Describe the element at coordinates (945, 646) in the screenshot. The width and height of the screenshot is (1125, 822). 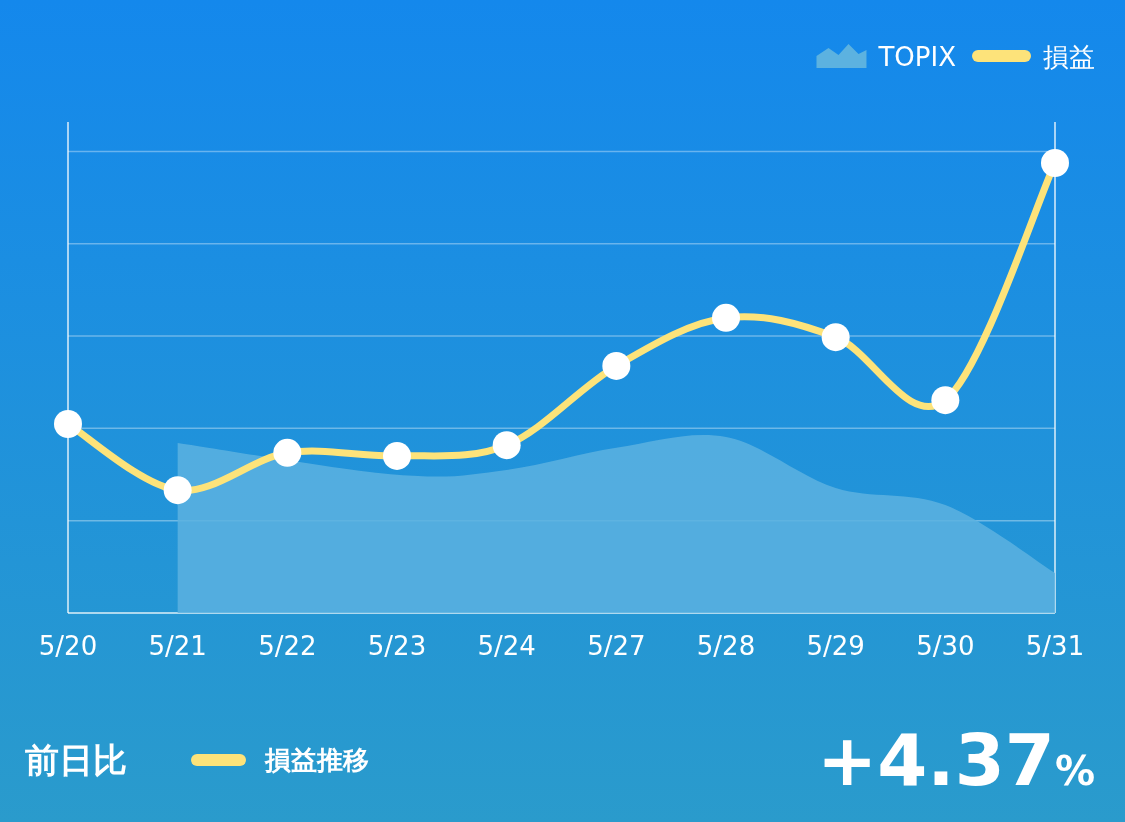
I see `x-tick-label: 5/30` at that location.